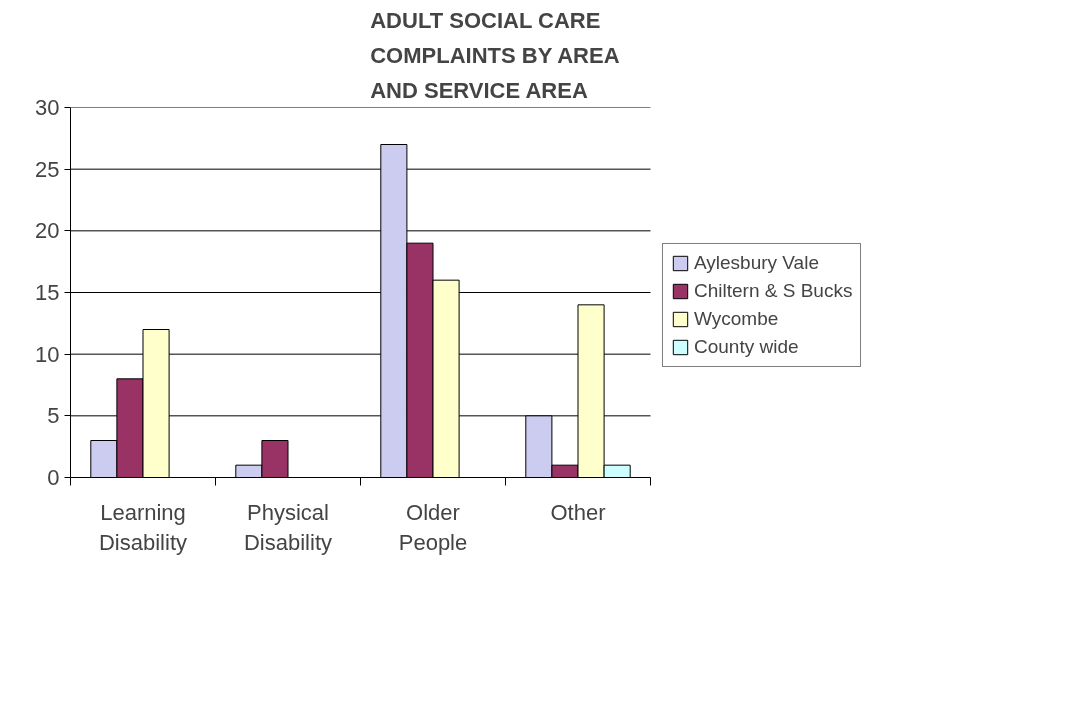 This screenshot has height=724, width=1083. Describe the element at coordinates (47, 292) in the screenshot. I see `y-tick-label: 15` at that location.